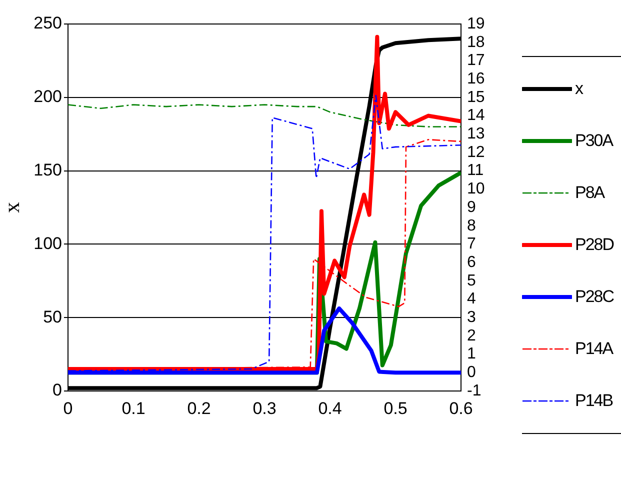  I want to click on y-tick-label: 50, so click(52, 316).